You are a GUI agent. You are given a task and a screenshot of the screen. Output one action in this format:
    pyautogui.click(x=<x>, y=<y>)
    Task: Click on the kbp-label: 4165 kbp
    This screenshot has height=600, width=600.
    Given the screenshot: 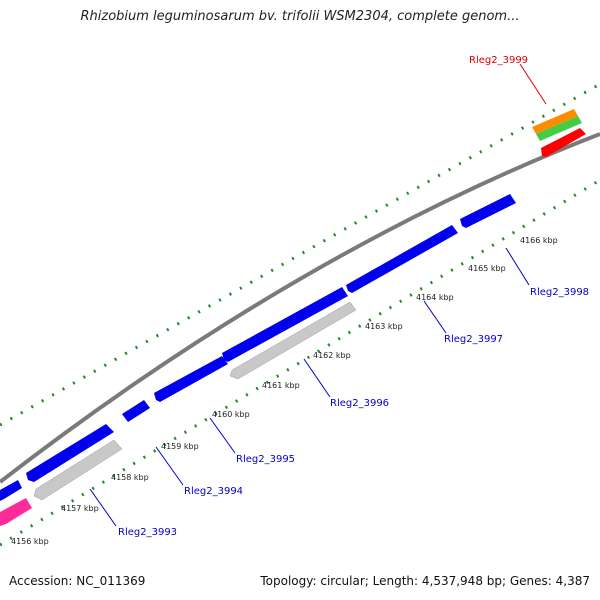 What is the action you would take?
    pyautogui.click(x=487, y=268)
    